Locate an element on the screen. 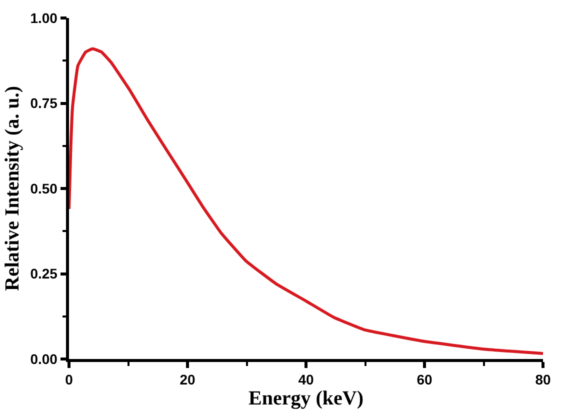 This screenshot has width=563, height=416. y-axis-title: Relative Intensity (a. u.) is located at coordinates (13, 188).